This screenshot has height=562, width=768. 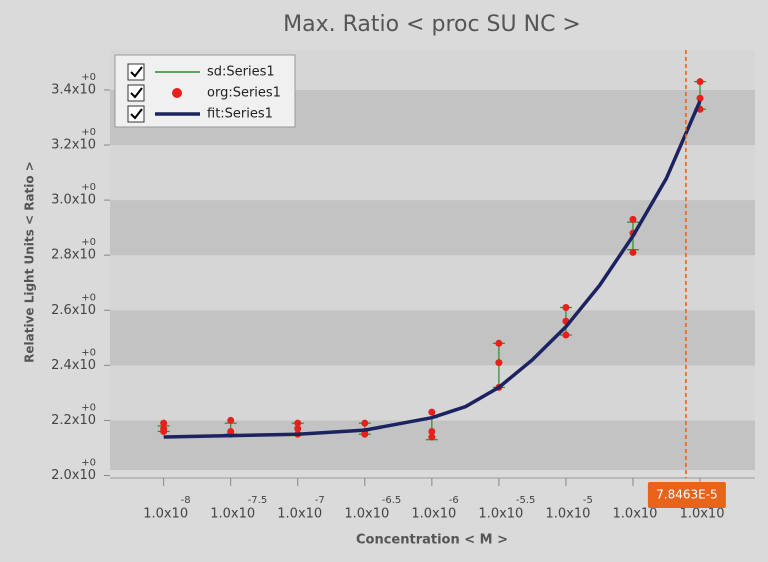 I want to click on chart-title: Max. Ratio < proc SU NC >, so click(x=432, y=24).